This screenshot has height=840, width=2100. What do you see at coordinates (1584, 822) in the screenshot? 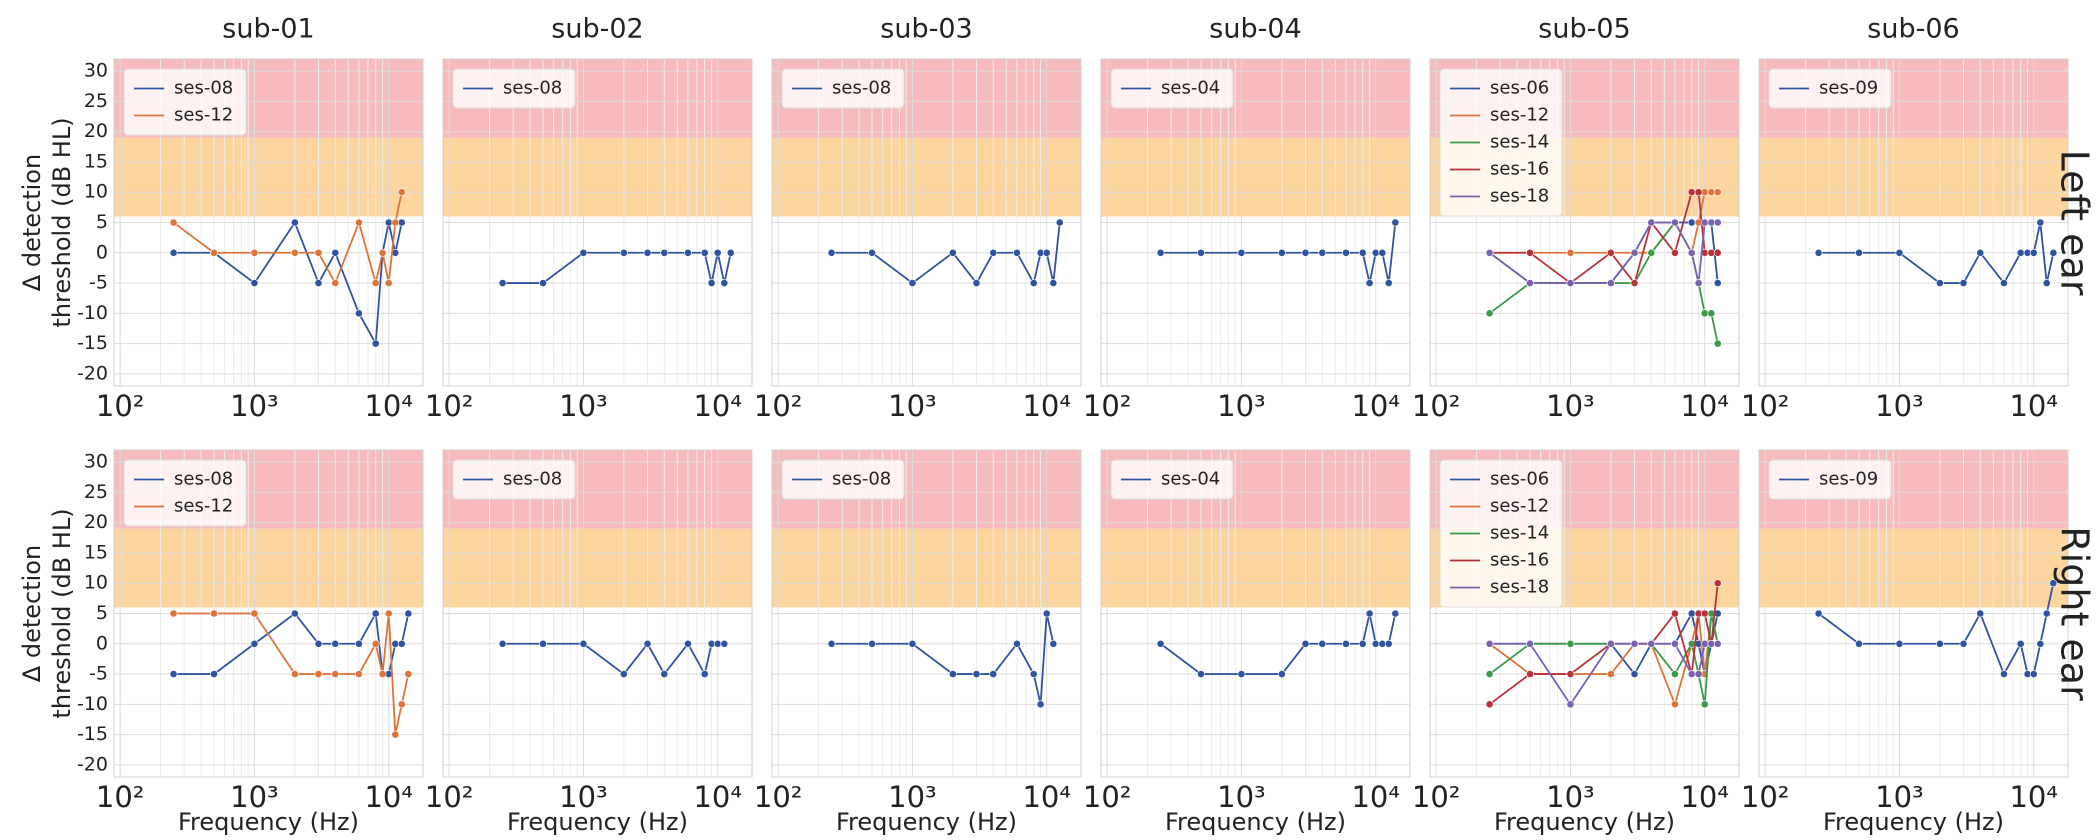
I see `x-axis-label: Frequency (Hz)` at bounding box center [1584, 822].